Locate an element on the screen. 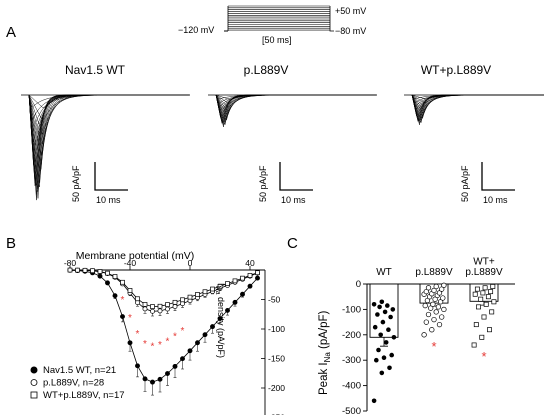 The image size is (550, 415). legend-marker-open-circle is located at coordinates (34, 382).